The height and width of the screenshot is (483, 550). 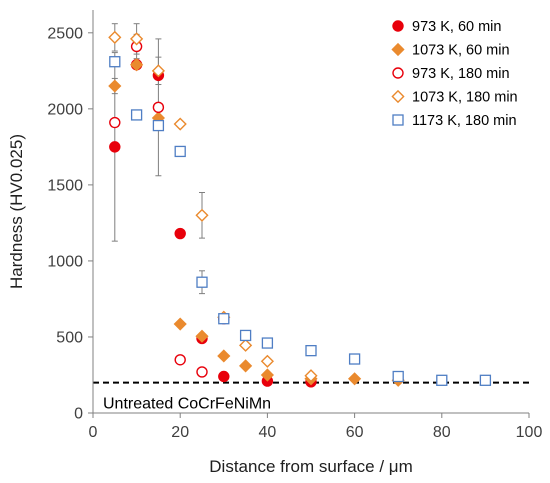 I want to click on error-bars, so click(x=158, y=159).